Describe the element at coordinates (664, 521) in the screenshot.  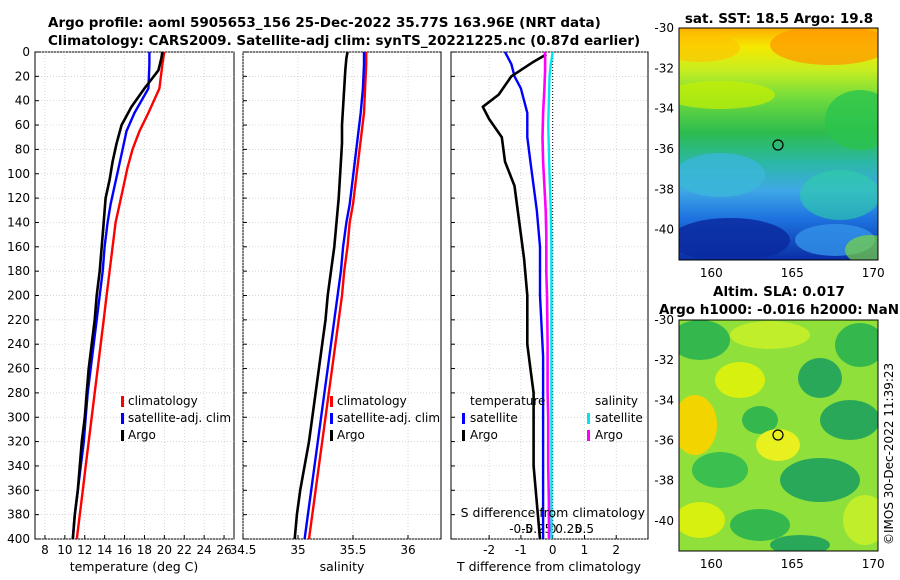
I see `sla-lat-tick-label: -40` at that location.